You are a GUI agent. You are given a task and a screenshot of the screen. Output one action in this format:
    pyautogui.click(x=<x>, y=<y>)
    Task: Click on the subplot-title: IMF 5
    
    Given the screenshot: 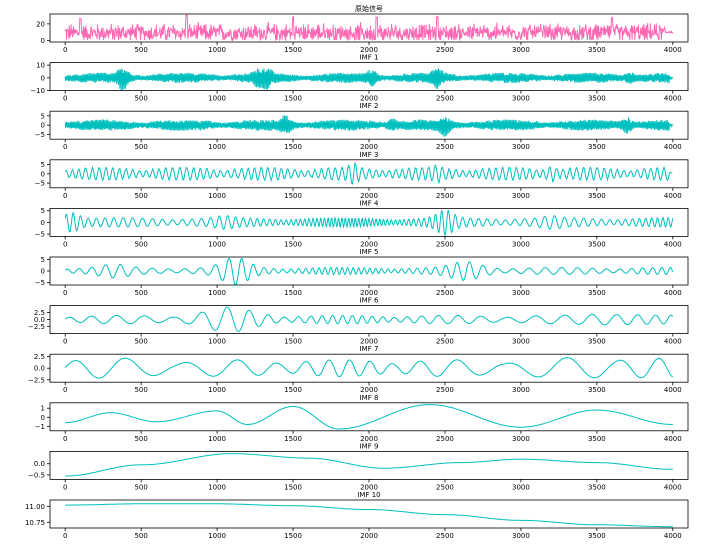 What is the action you would take?
    pyautogui.click(x=369, y=252)
    